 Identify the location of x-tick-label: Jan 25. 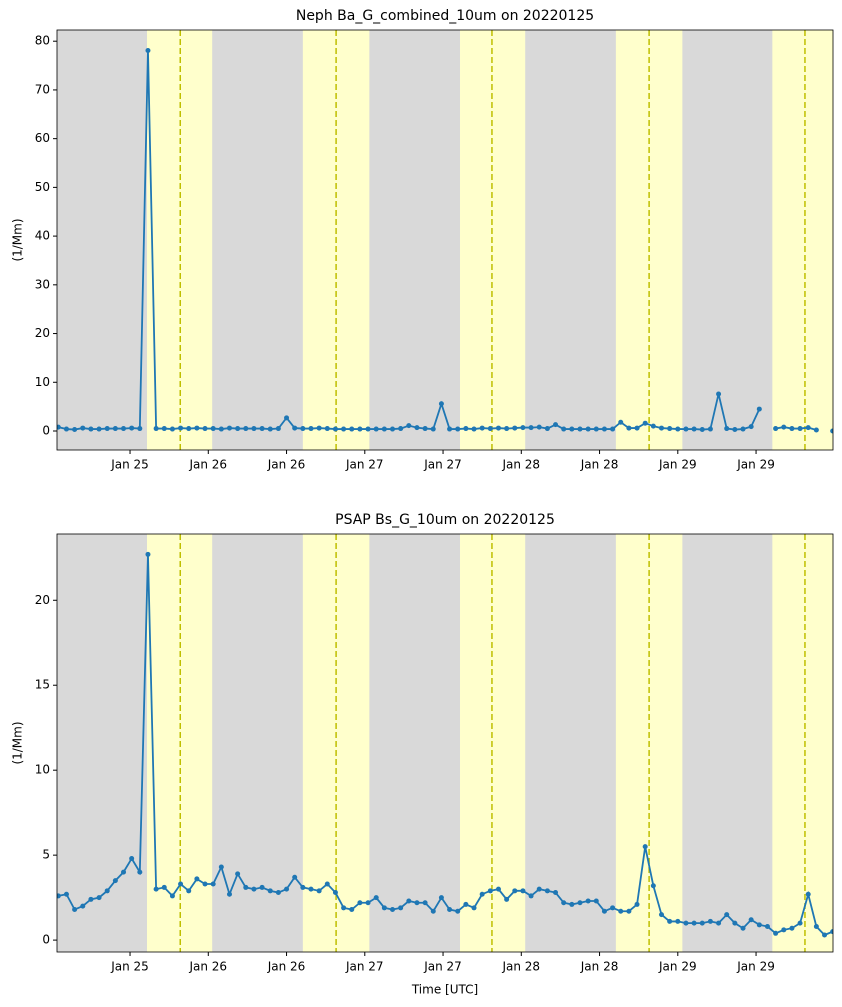
(129, 465).